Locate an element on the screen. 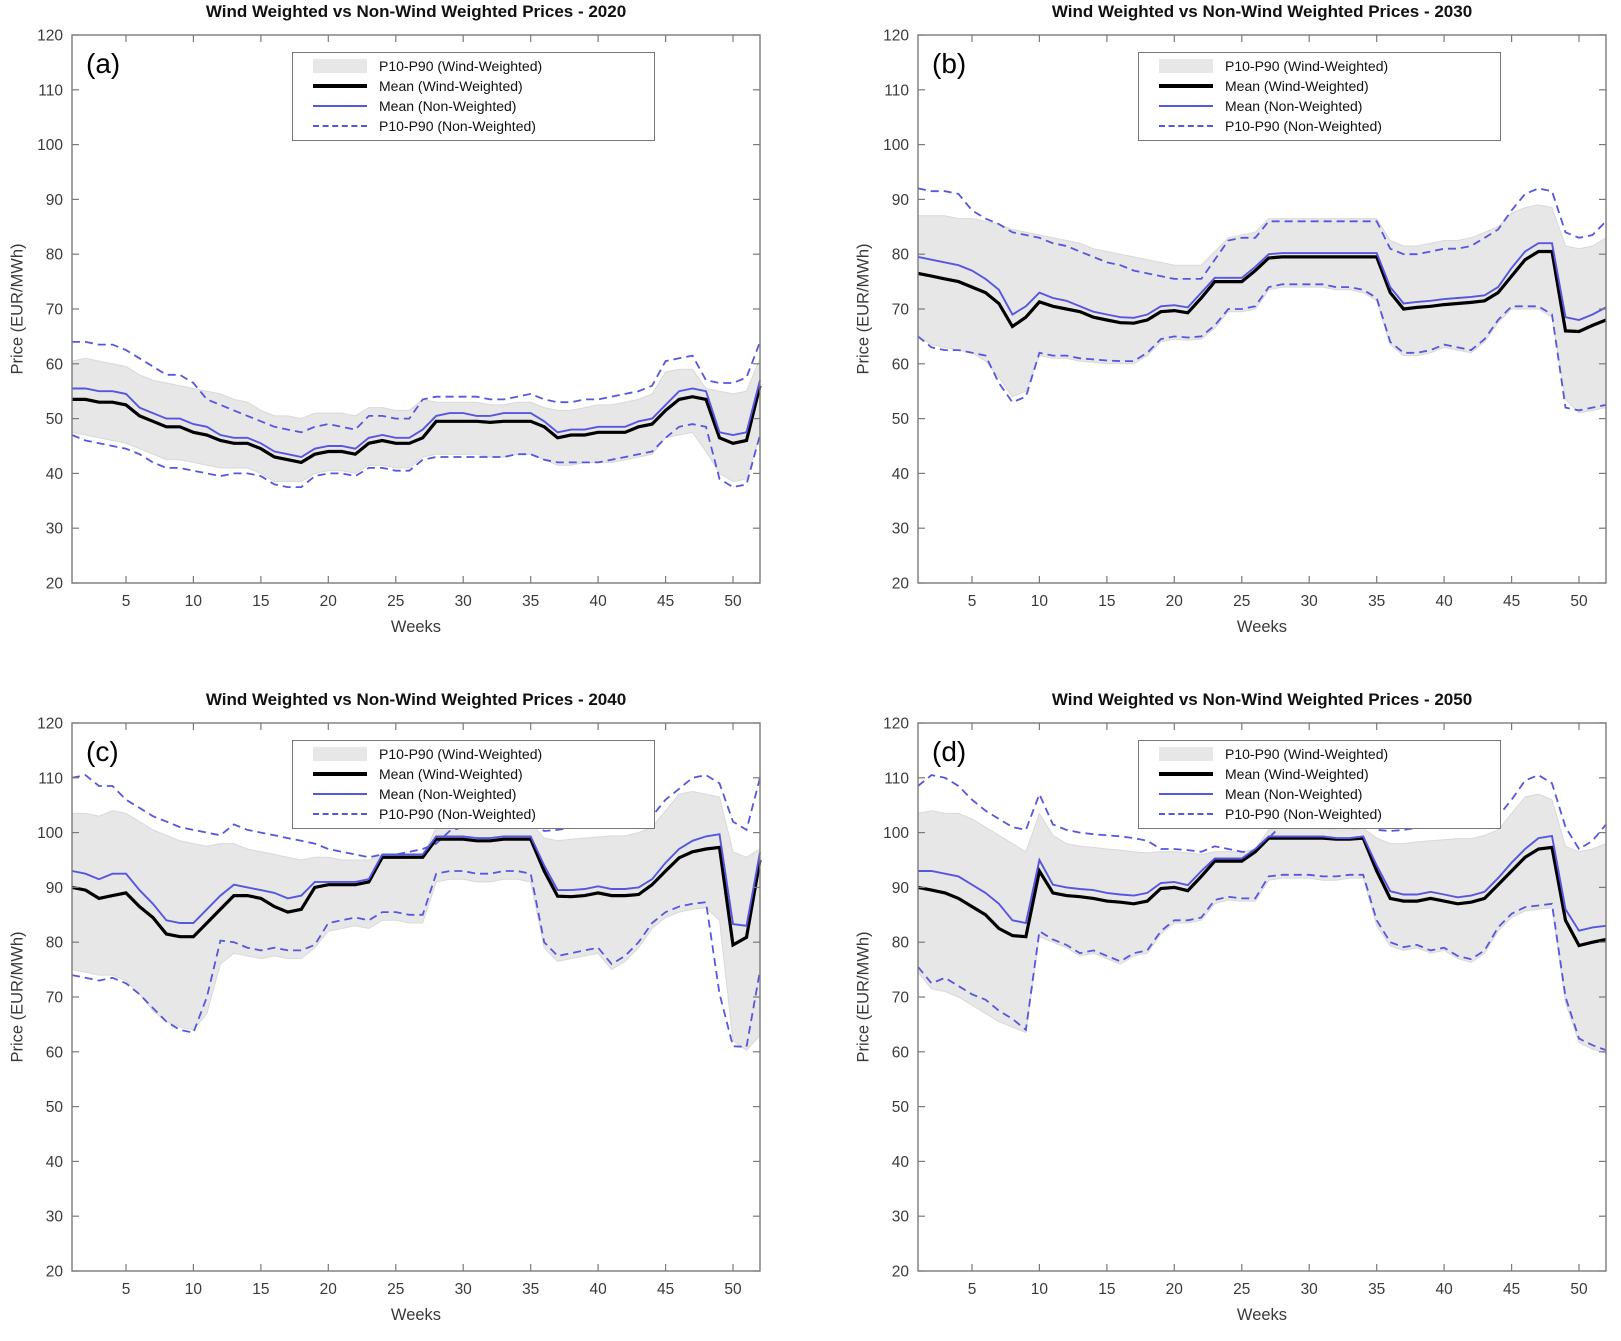 This screenshot has height=1341, width=1621. black-line-swatch is located at coordinates (1186, 86).